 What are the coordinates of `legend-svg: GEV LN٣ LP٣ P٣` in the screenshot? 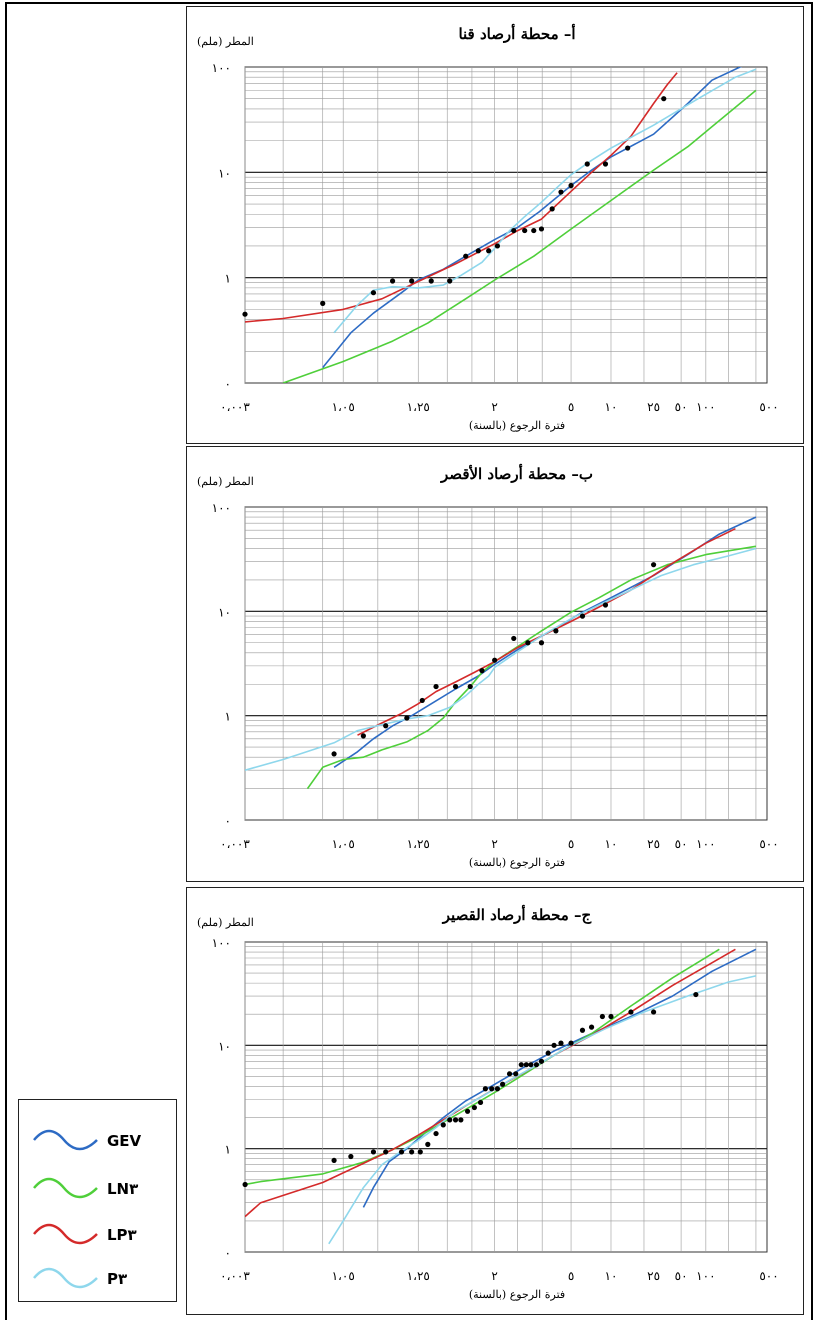 It's located at (87, 1209).